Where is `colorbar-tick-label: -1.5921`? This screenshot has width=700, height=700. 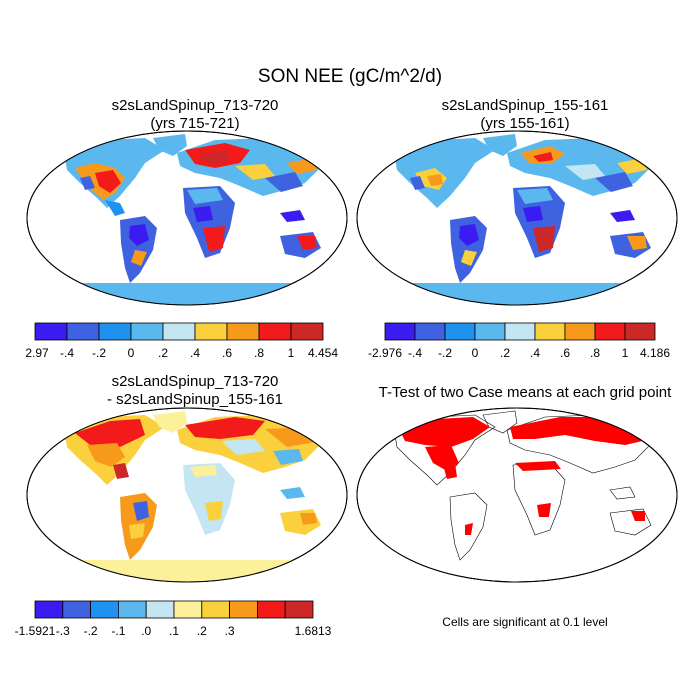 colorbar-tick-label: -1.5921 is located at coordinates (35, 631).